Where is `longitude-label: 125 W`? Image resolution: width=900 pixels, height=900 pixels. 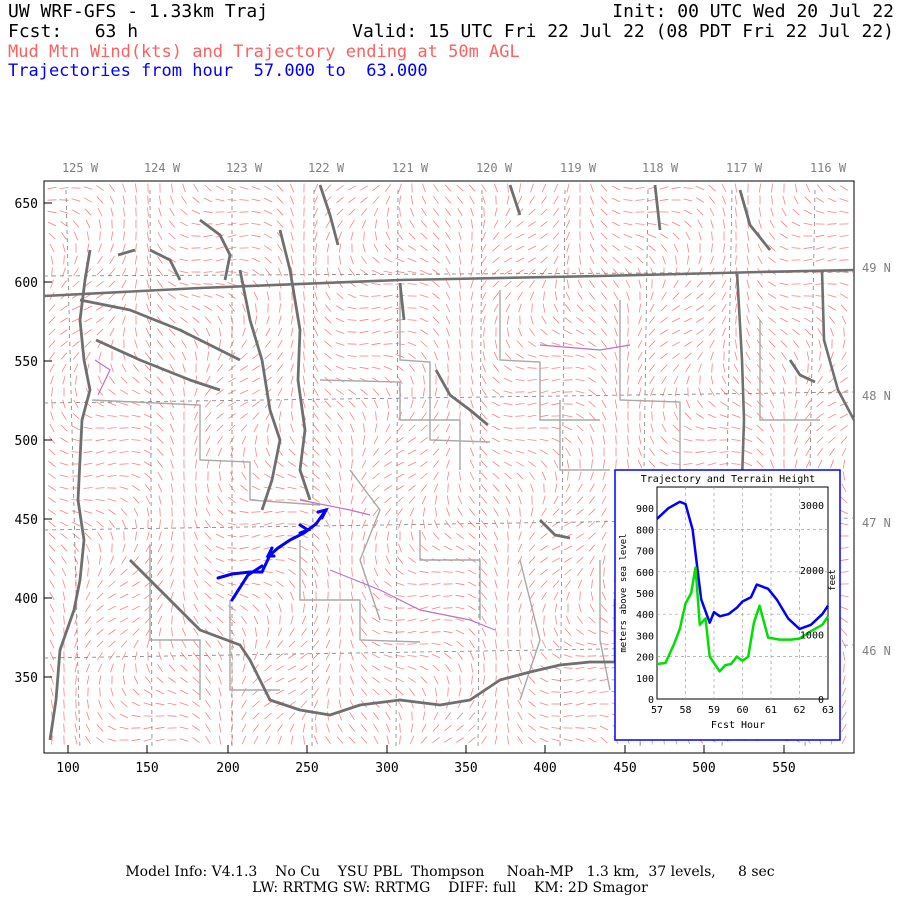 longitude-label: 125 W is located at coordinates (80, 168).